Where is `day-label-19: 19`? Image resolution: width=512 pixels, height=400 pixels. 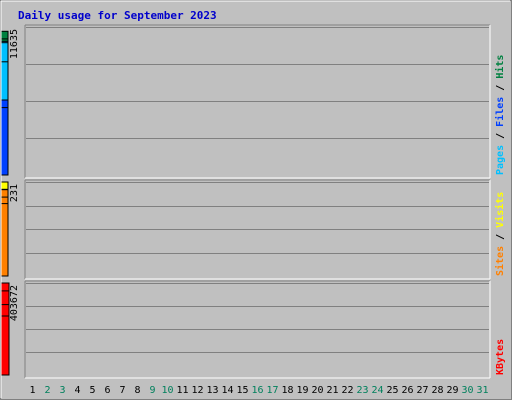
day-label-19: 19 is located at coordinates (302, 390).